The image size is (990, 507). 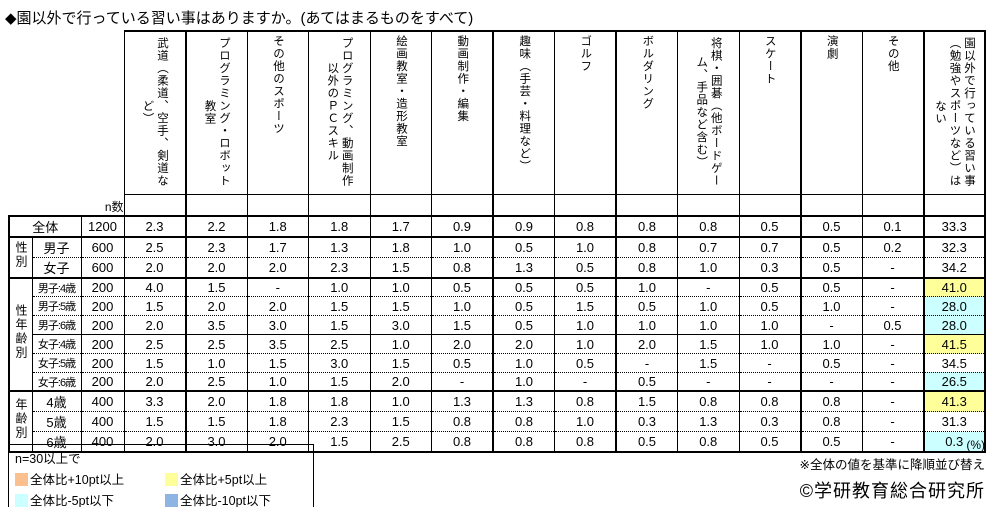 I want to click on value-cell: 3.5, so click(x=277, y=344).